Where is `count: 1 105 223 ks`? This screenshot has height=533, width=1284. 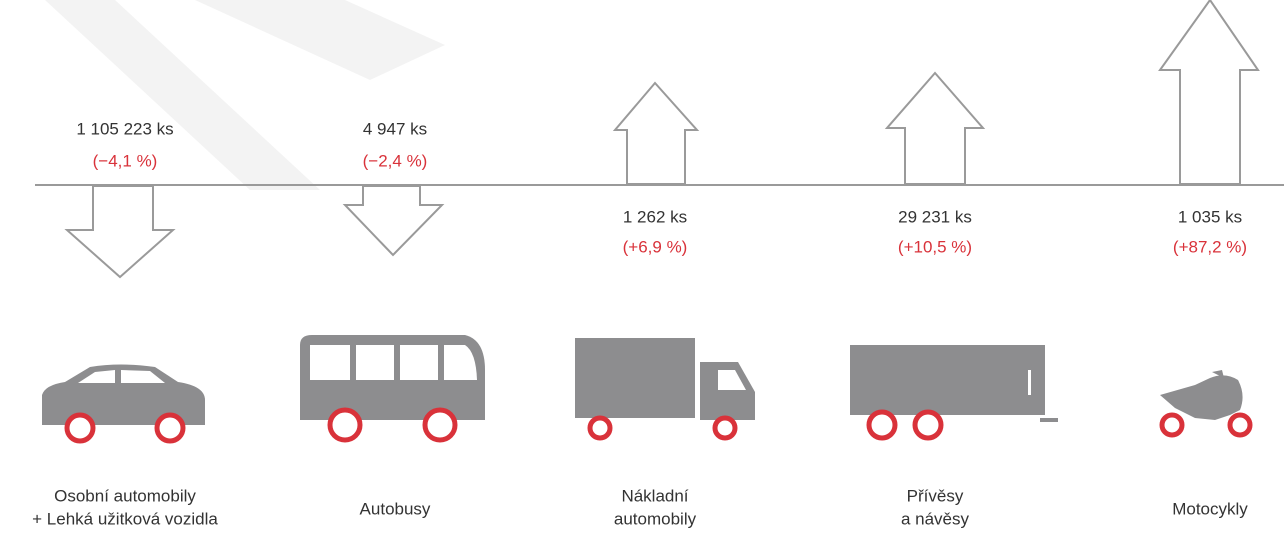 count: 1 105 223 ks is located at coordinates (124, 128).